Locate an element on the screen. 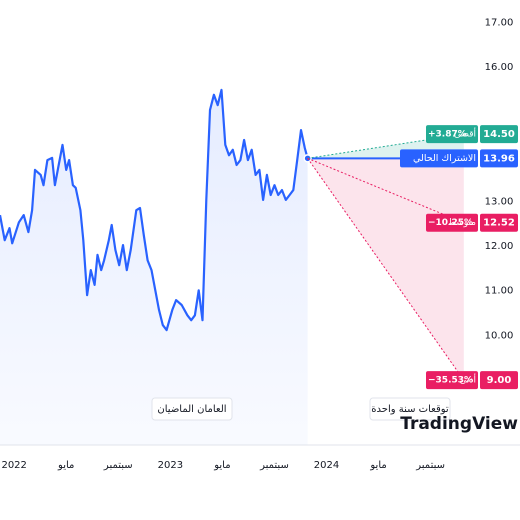 Image resolution: width=520 pixels, height=520 pixels. forecast-value: 12.52 is located at coordinates (499, 223).